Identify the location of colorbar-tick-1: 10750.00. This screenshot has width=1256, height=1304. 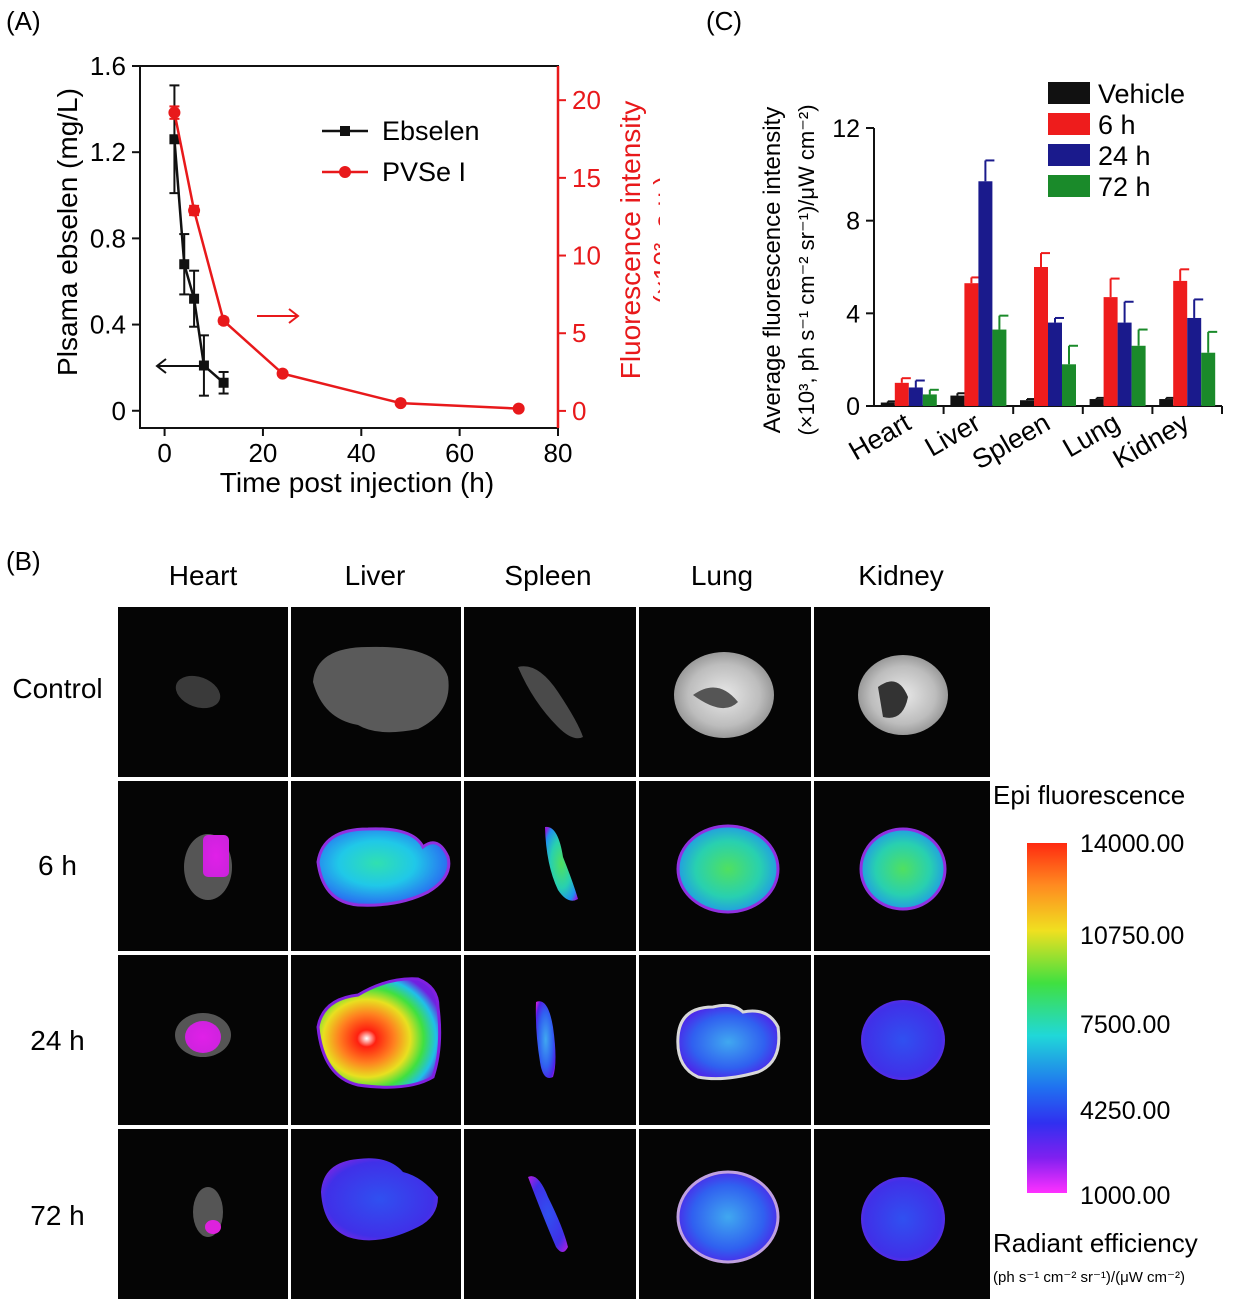
(1132, 936).